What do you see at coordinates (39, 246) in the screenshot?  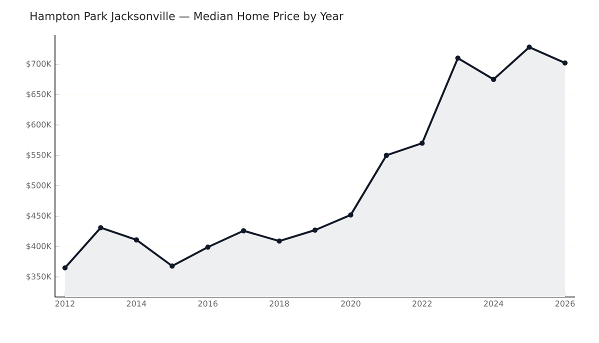 I see `y-tick-label: $400K` at bounding box center [39, 246].